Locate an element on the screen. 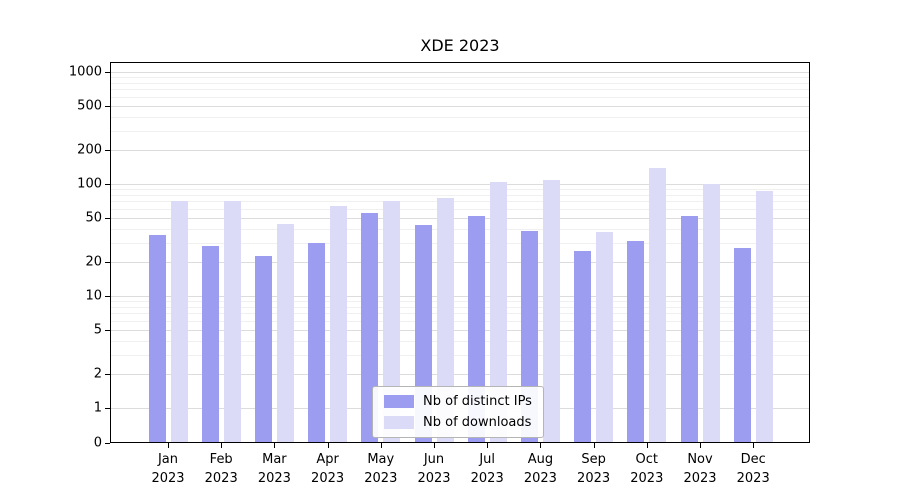 The image size is (900, 500). x-tick-label: Mar 2023 is located at coordinates (274, 469).